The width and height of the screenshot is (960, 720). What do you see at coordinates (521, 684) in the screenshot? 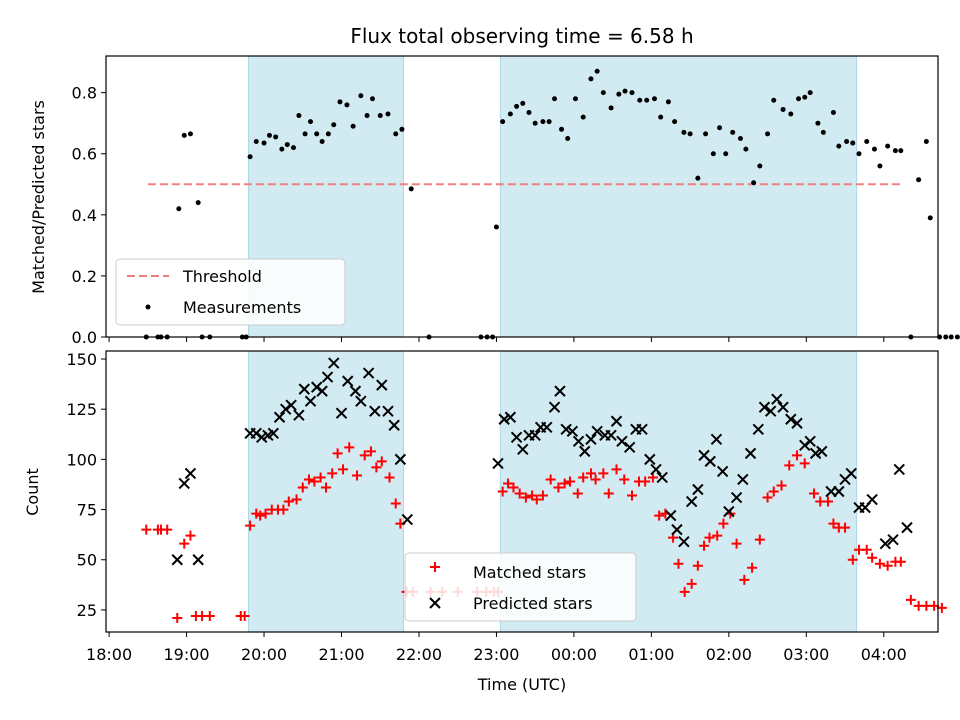
I see `x-axis-label: Time (UTC)` at bounding box center [521, 684].